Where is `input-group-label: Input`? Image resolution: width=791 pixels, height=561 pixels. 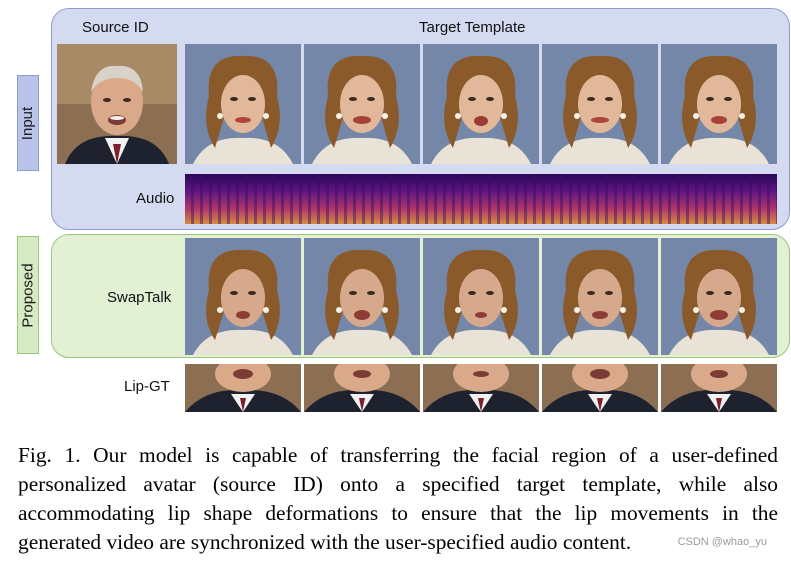
input-group-label: Input is located at coordinates (28, 123).